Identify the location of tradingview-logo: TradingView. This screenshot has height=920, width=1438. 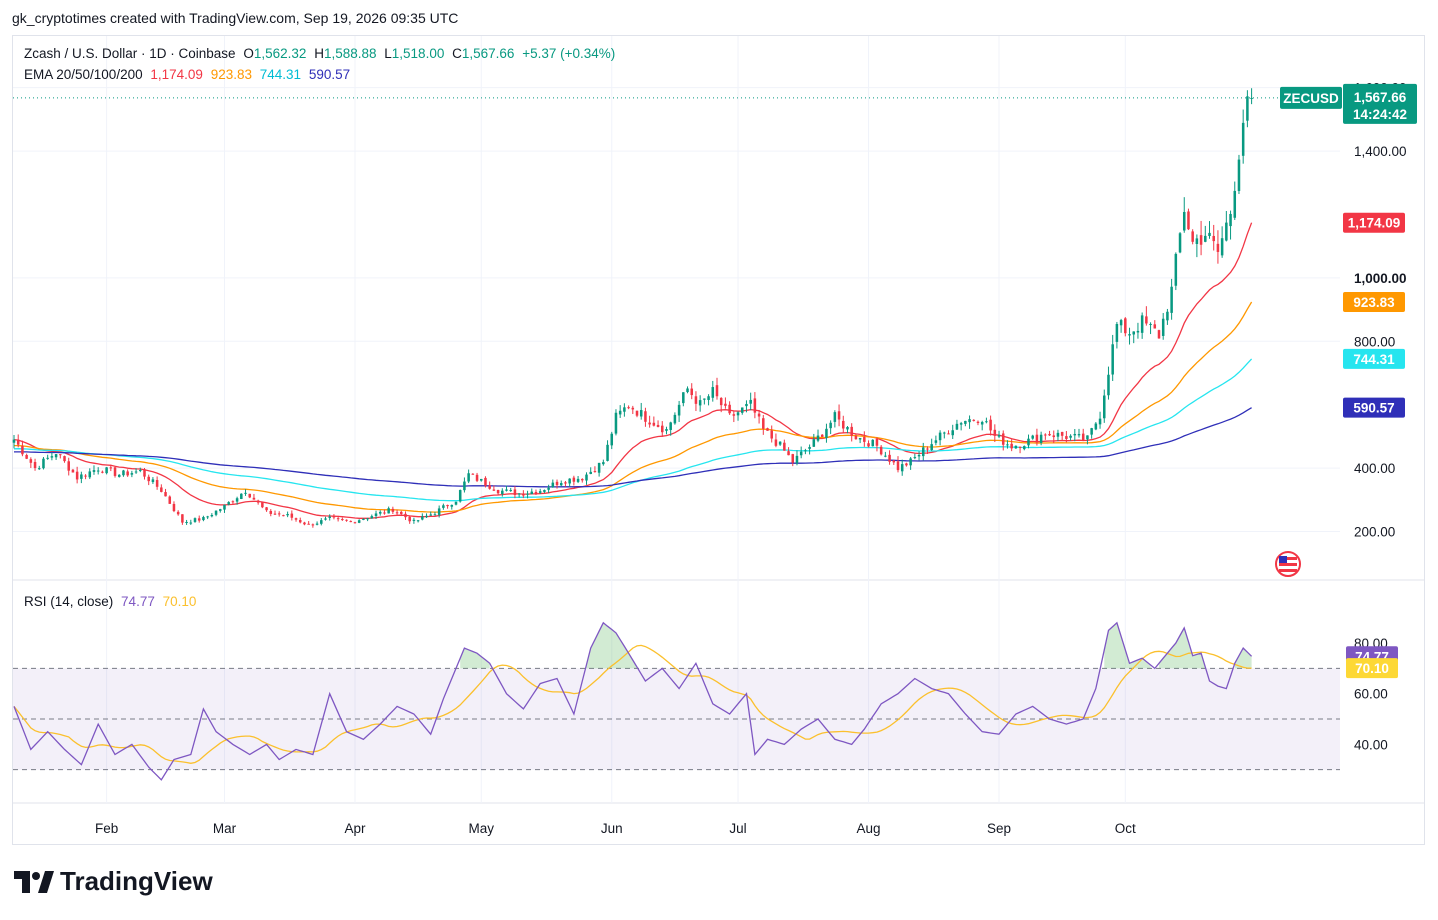
(113, 881).